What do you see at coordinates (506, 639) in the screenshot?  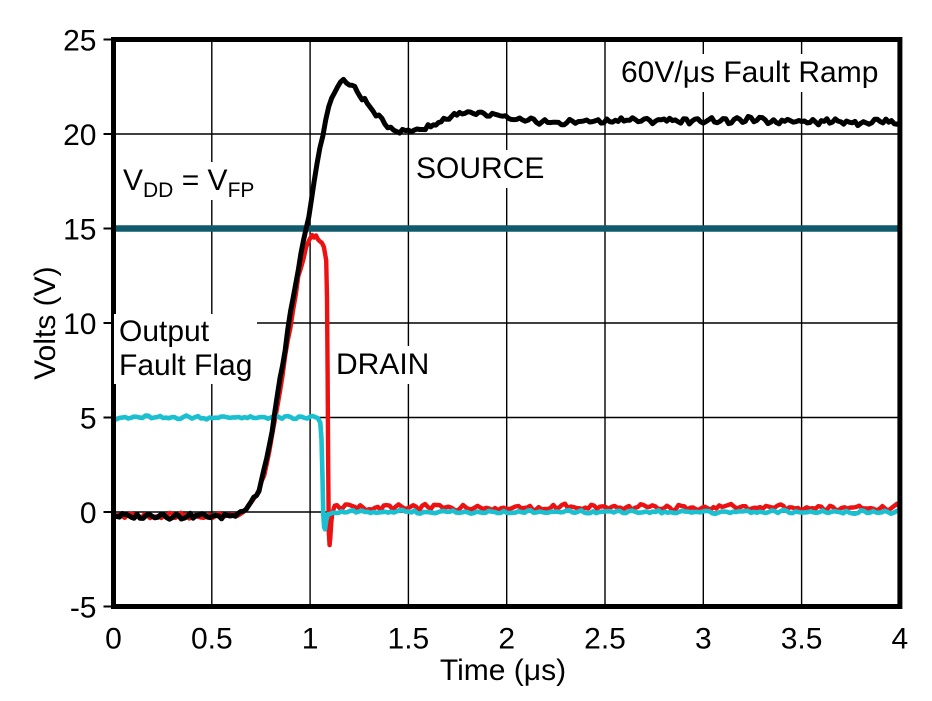 I see `x-tick-label: 2` at bounding box center [506, 639].